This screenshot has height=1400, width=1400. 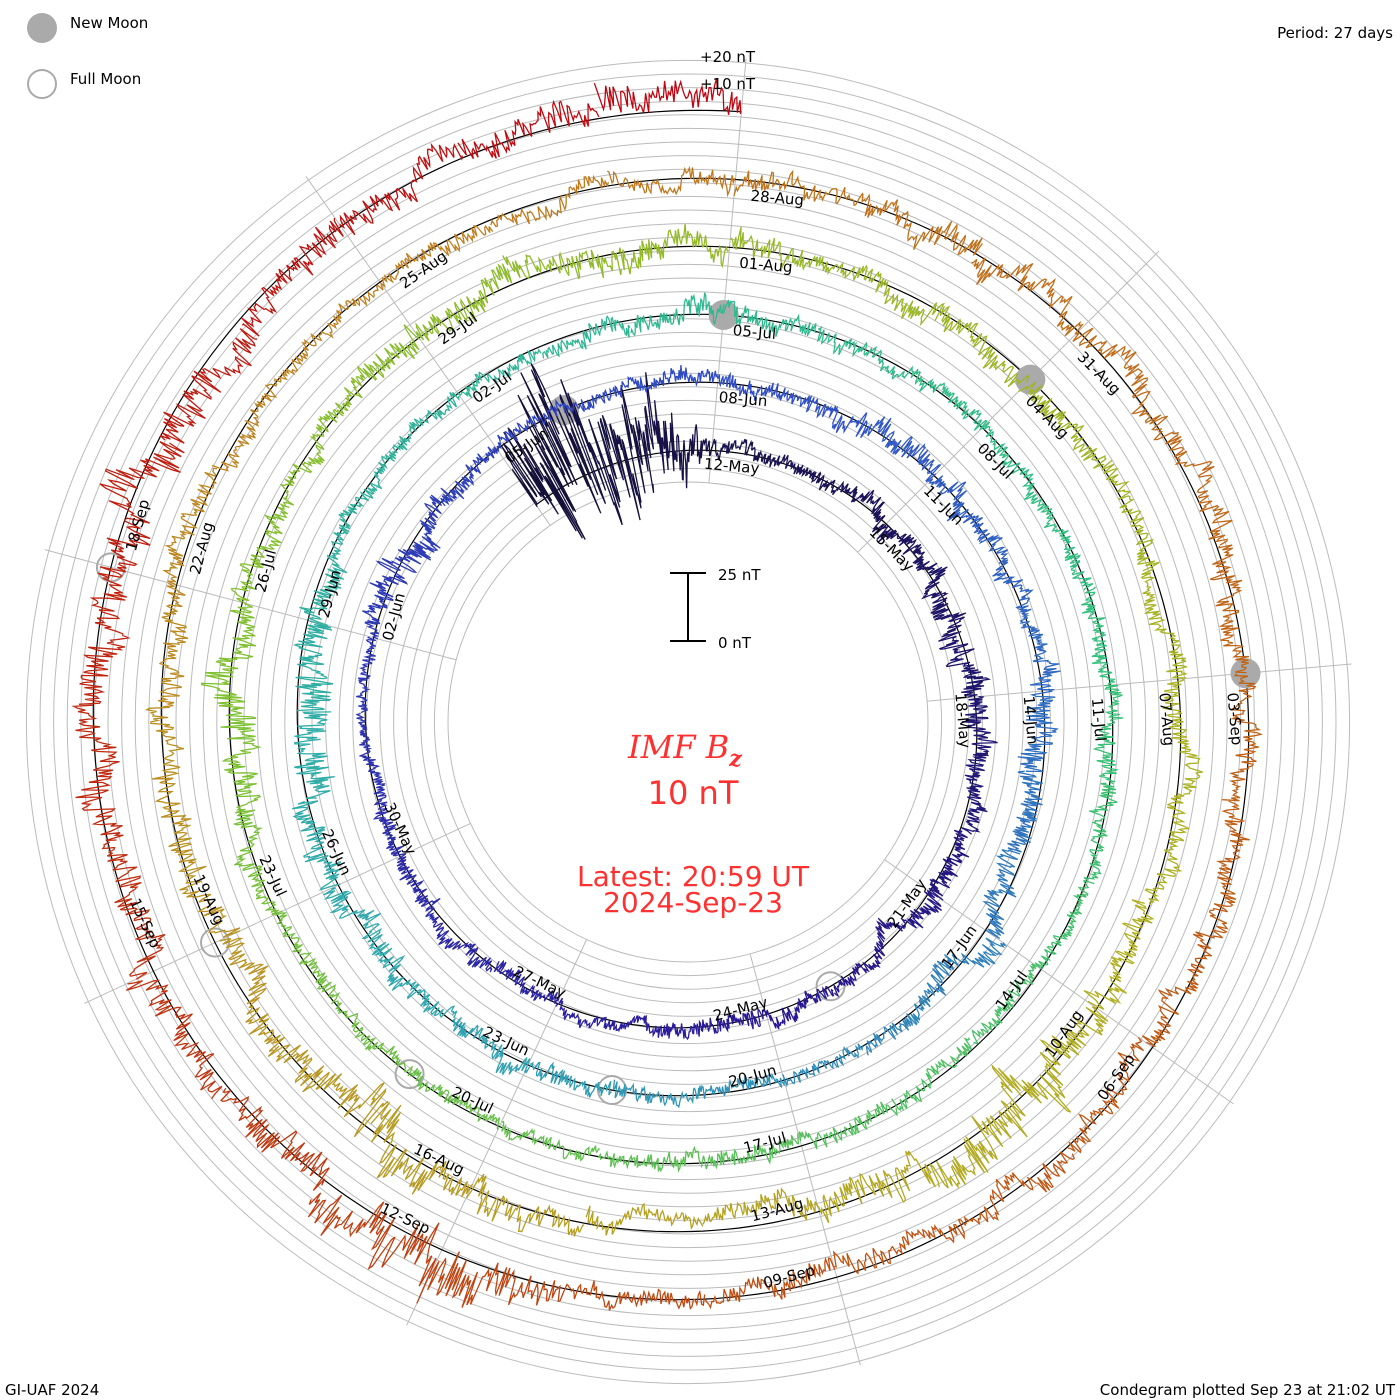 I want to click on scale-bar-bottom-label: 0 nT, so click(x=735, y=643).